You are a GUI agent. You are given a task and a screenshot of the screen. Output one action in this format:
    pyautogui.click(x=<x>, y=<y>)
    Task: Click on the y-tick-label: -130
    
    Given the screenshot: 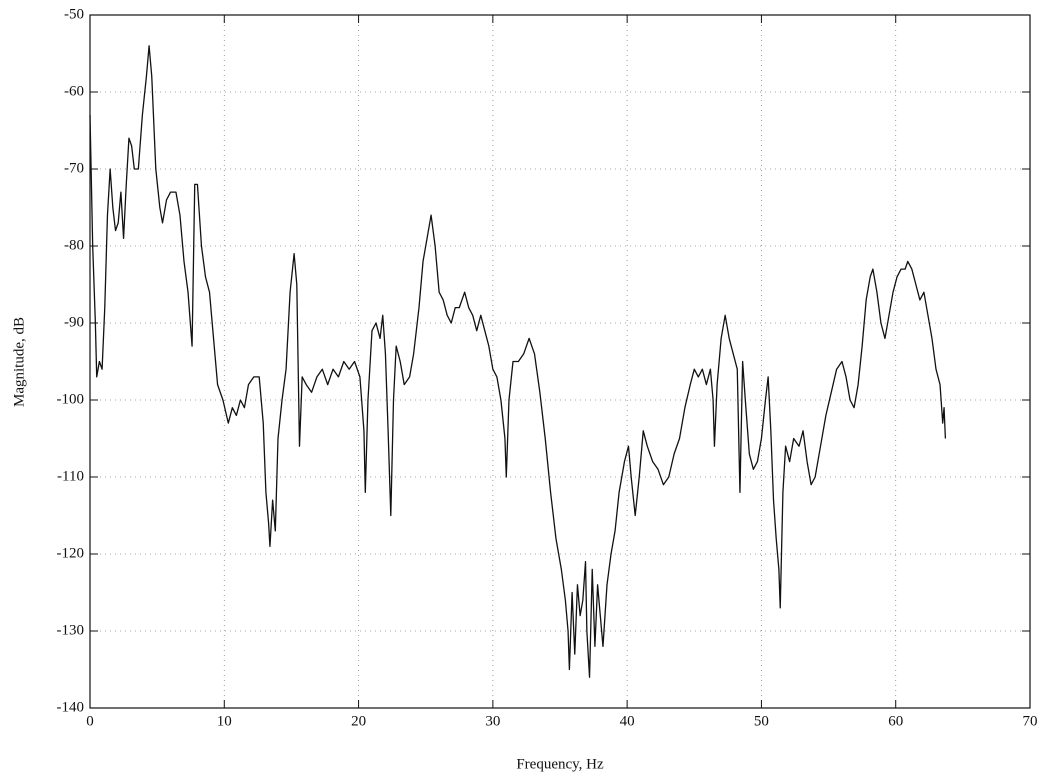 What is the action you would take?
    pyautogui.click(x=71, y=630)
    